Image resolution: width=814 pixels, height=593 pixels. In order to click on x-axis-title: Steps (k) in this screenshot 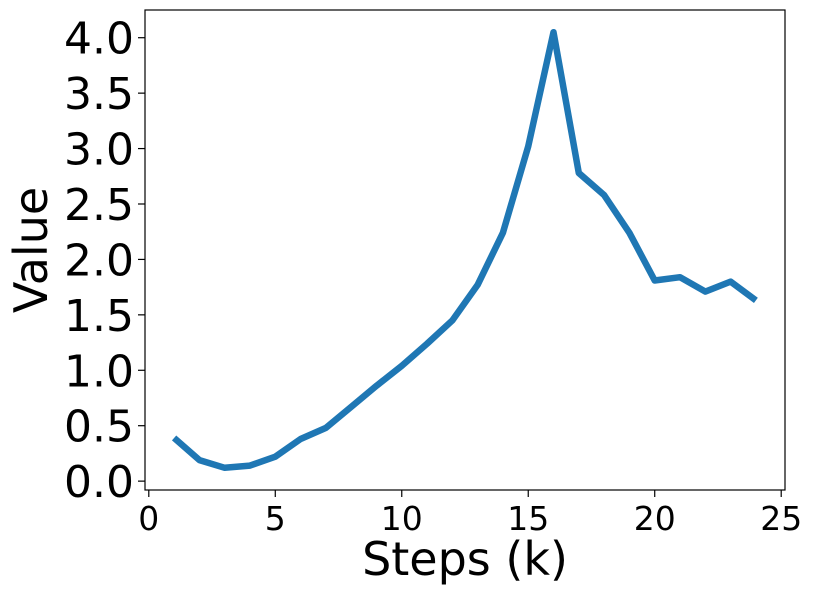, I will do `click(465, 559)`.